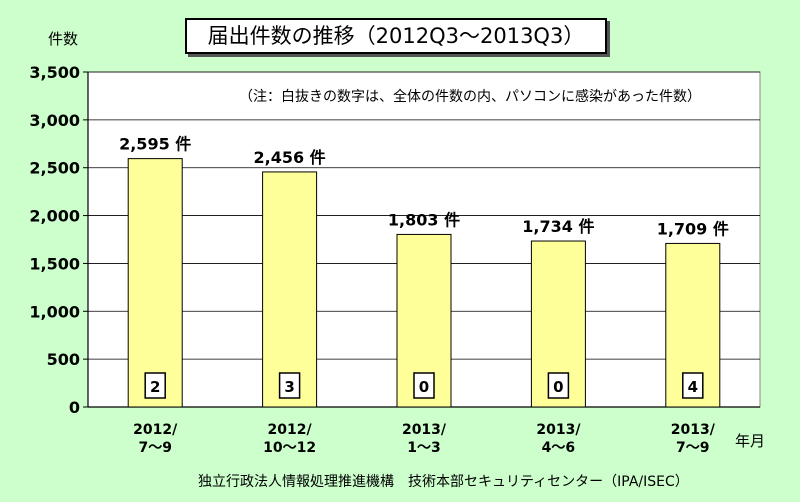  I want to click on y-tick-label: 3,000, so click(54, 120).